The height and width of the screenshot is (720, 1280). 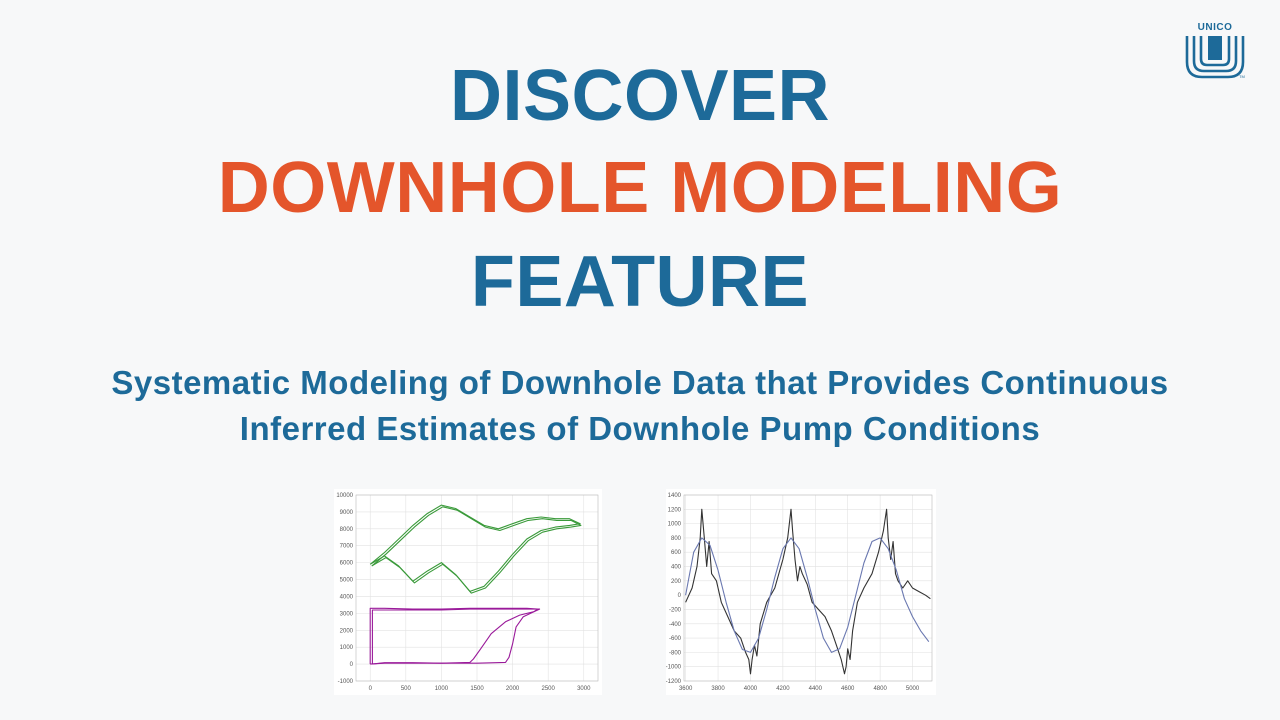 What do you see at coordinates (676, 553) in the screenshot?
I see `y-tick-label: 600` at bounding box center [676, 553].